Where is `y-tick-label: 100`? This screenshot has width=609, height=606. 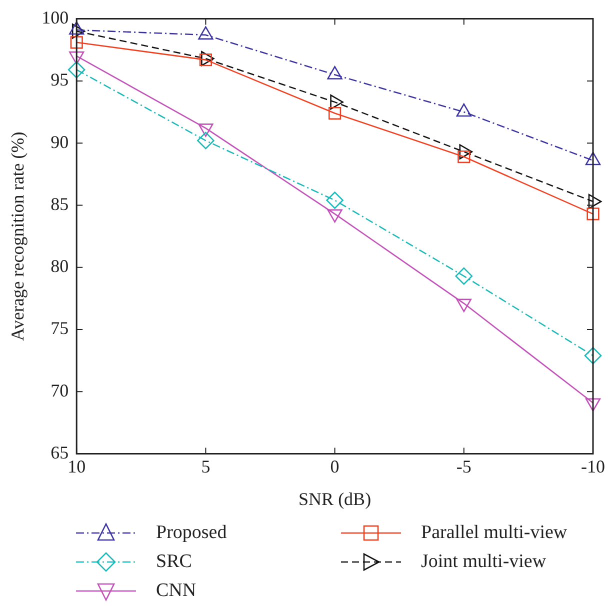 y-tick-label: 100 is located at coordinates (55, 18).